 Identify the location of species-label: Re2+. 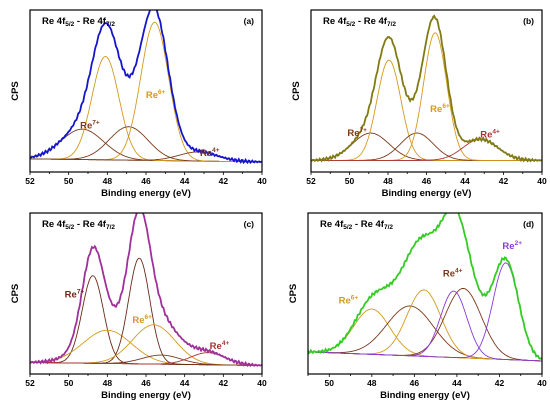
(512, 246).